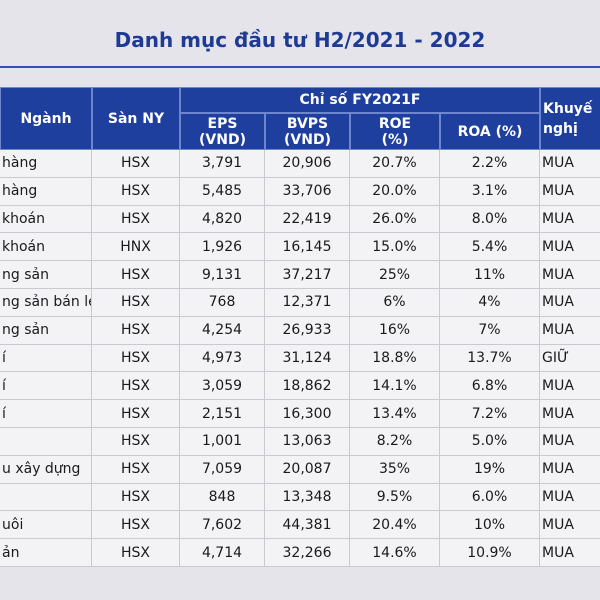  Describe the element at coordinates (222, 414) in the screenshot. I see `table-cell: 2,151` at that location.